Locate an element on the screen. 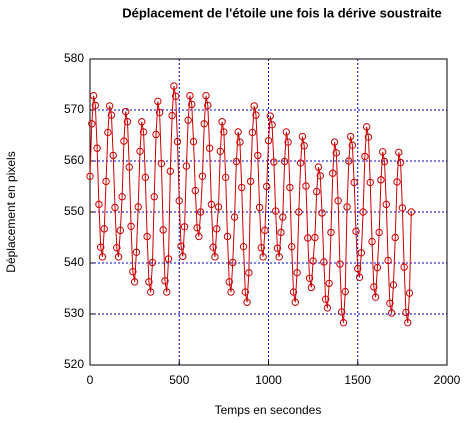 Image resolution: width=467 pixels, height=423 pixels. x-tick-label: 500 is located at coordinates (179, 380).